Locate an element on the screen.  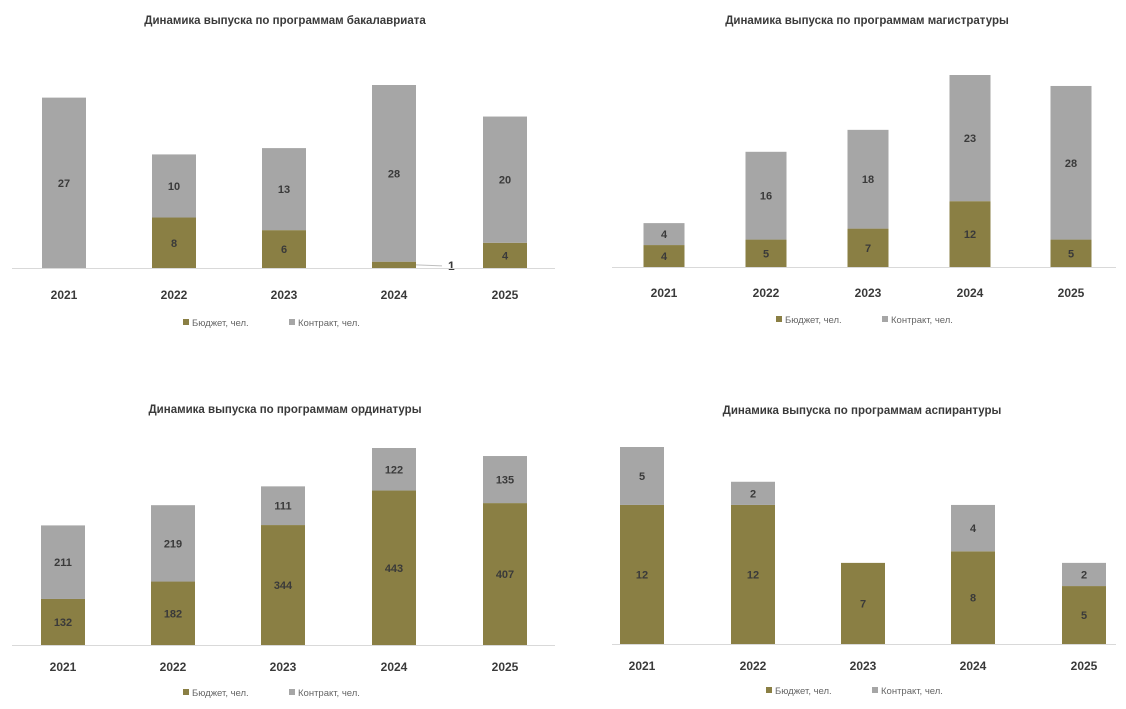
data-label: 443 is located at coordinates (394, 569).